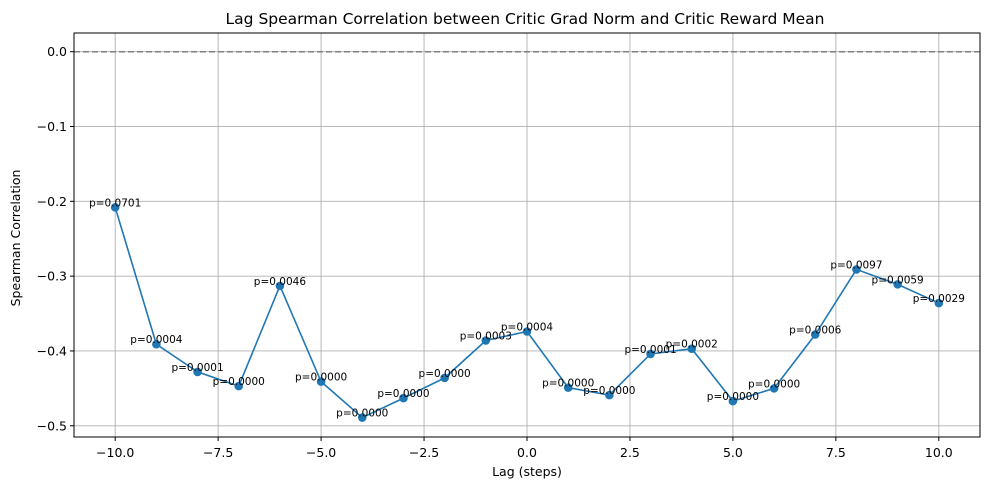 The image size is (989, 490). Describe the element at coordinates (57, 51) in the screenshot. I see `y-tick-label: 0.0` at that location.